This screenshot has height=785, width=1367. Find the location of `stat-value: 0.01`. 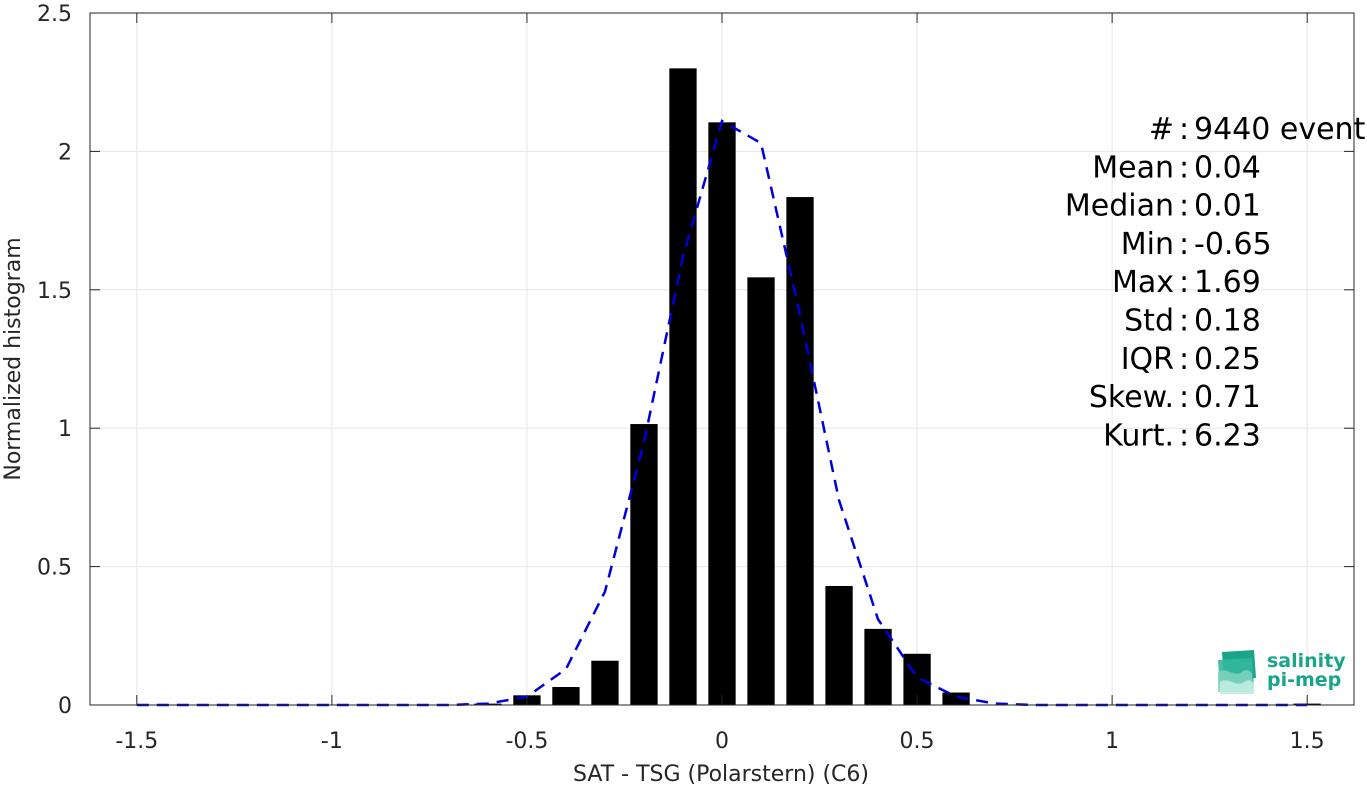

stat-value: 0.01 is located at coordinates (1227, 206).